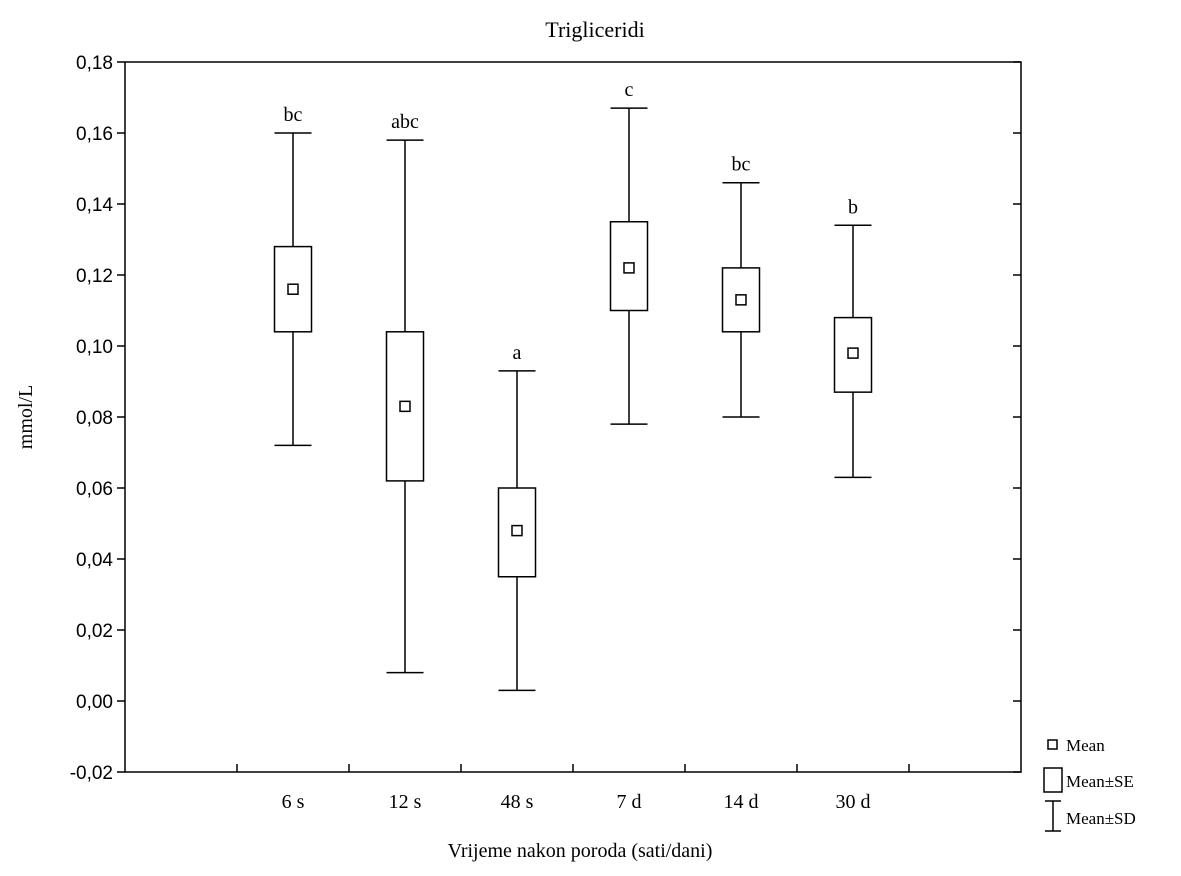  Describe the element at coordinates (1100, 781) in the screenshot. I see `legend-se-label: Mean±SE` at that location.